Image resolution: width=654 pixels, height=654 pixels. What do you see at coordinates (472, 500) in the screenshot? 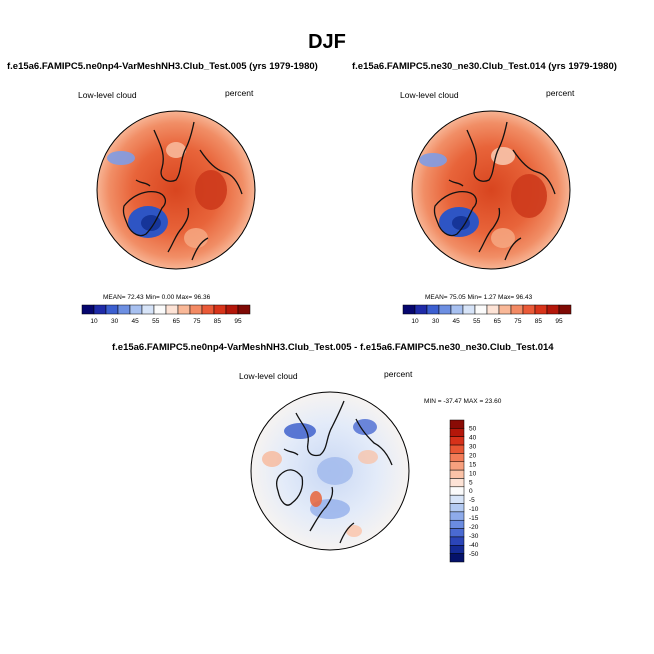
I see `panel-3-colorbar-tick-label: -5` at bounding box center [472, 500].